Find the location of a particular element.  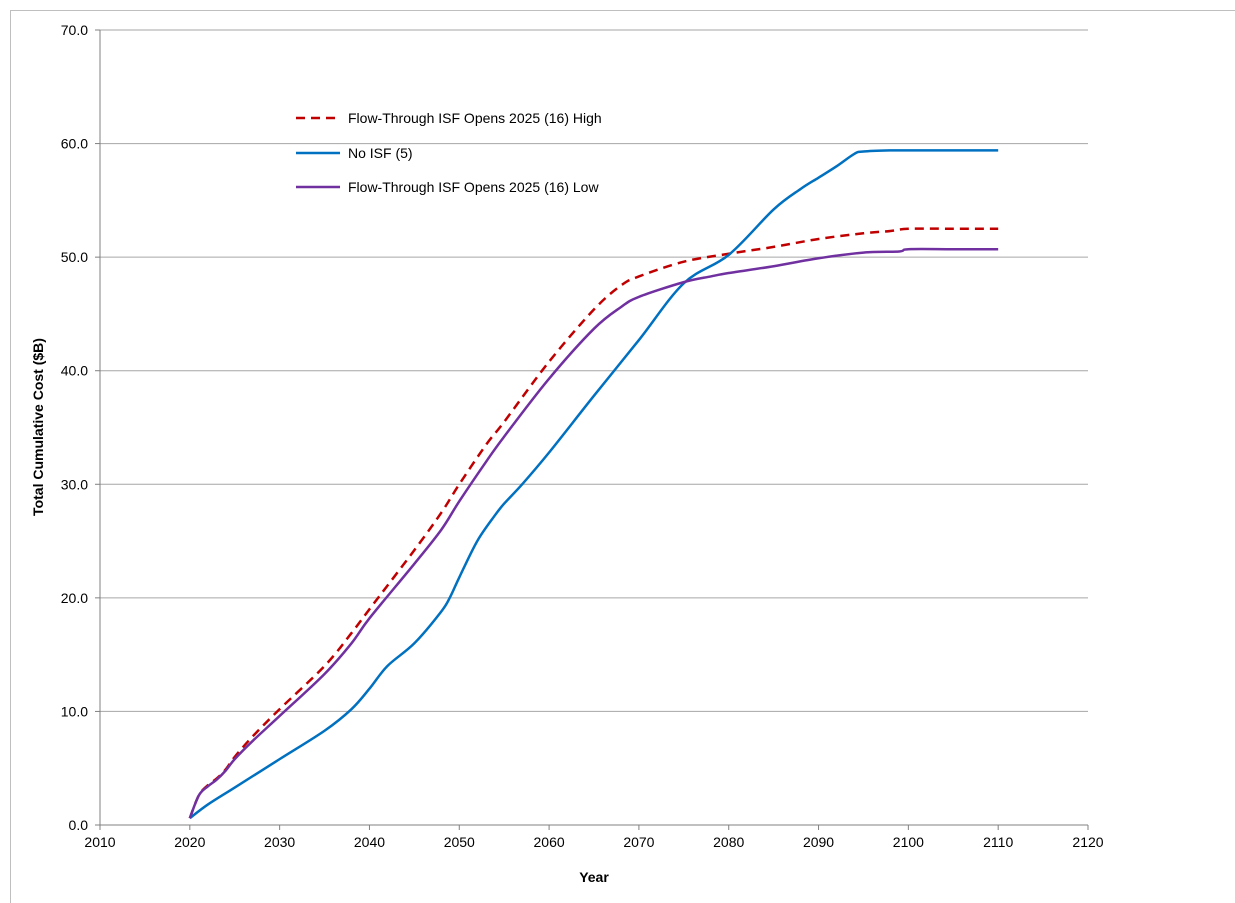

y-tick-label-3: 30.0 is located at coordinates (74, 484).